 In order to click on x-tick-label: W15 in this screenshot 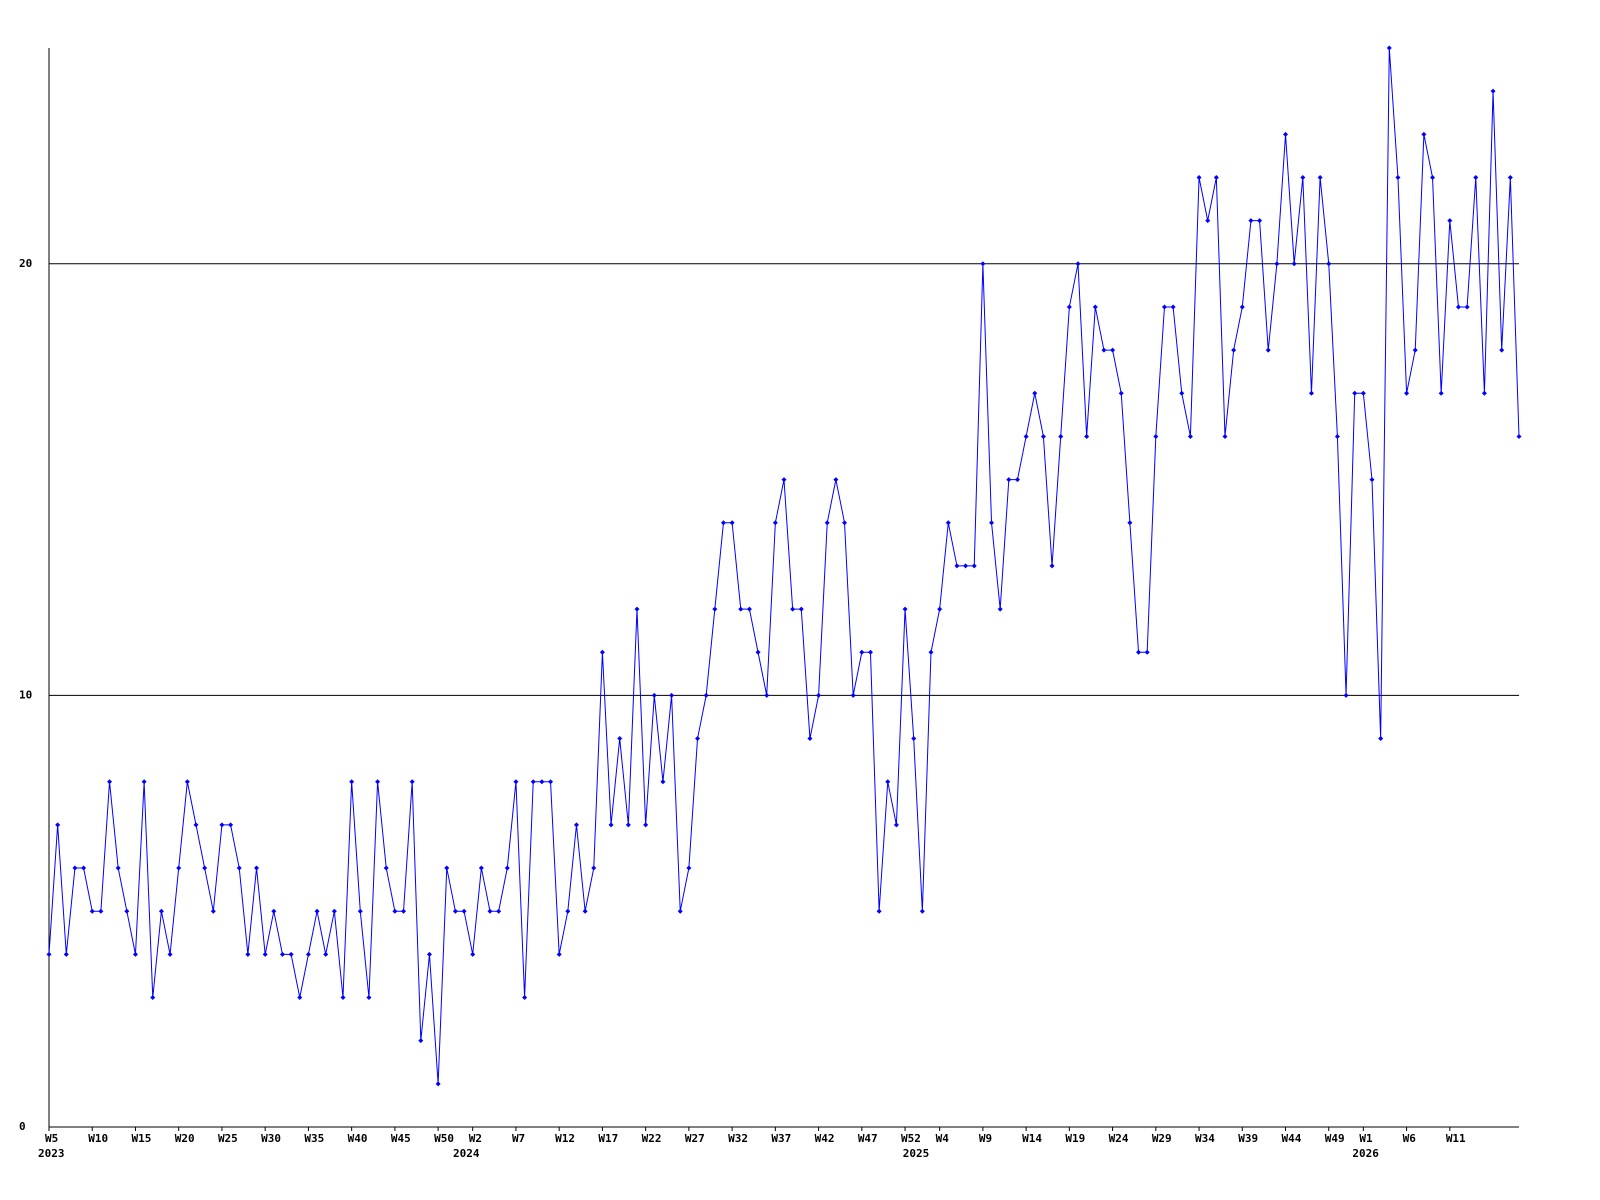, I will do `click(141, 1138)`.